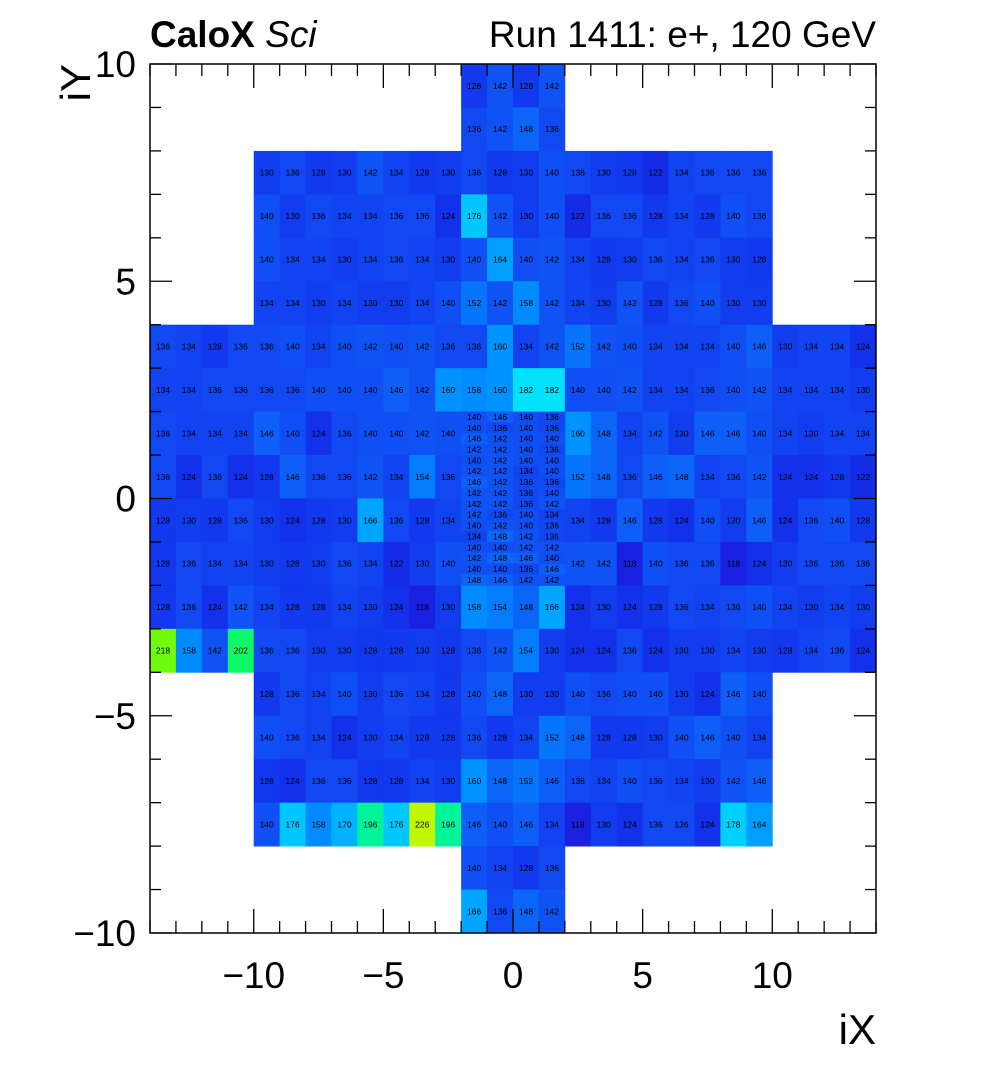  I want to click on cell-value-label: 170, so click(344, 824).